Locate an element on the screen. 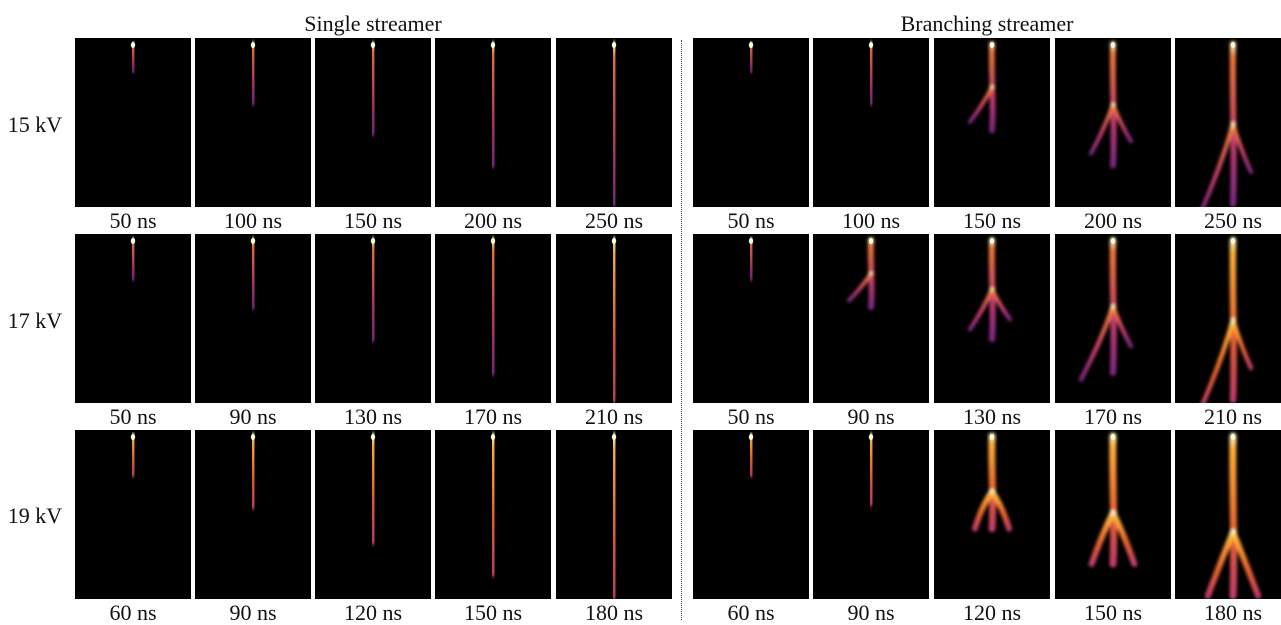 Image resolution: width=1281 pixels, height=625 pixels. frame-time-label: 60 ns is located at coordinates (133, 612).